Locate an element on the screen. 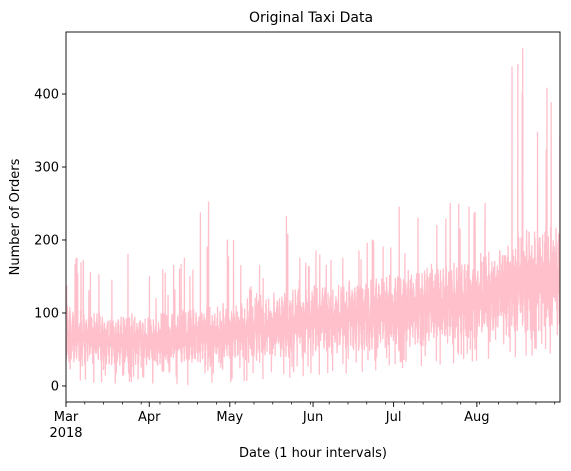 The width and height of the screenshot is (571, 471). chart-title: Original Taxi Data is located at coordinates (311, 18).